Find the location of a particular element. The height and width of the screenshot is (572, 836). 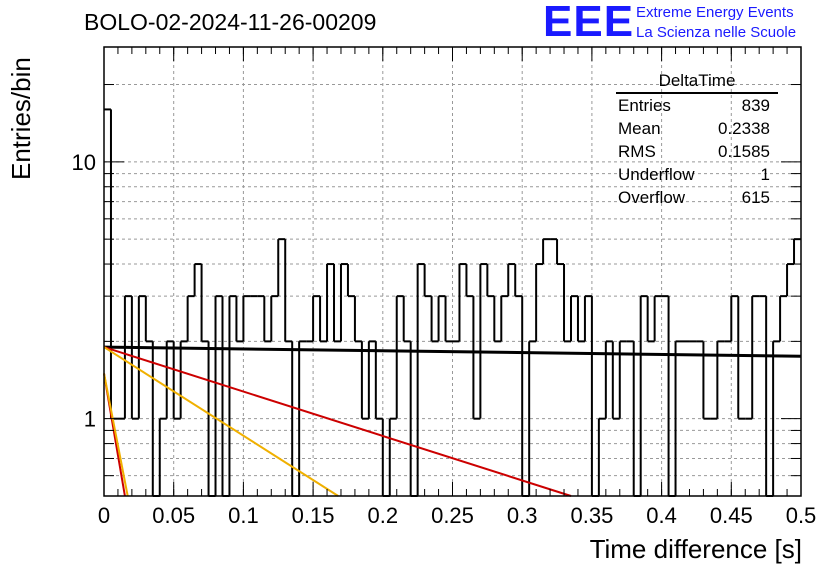

stats-row-entries: Entries 839 is located at coordinates (694, 105).